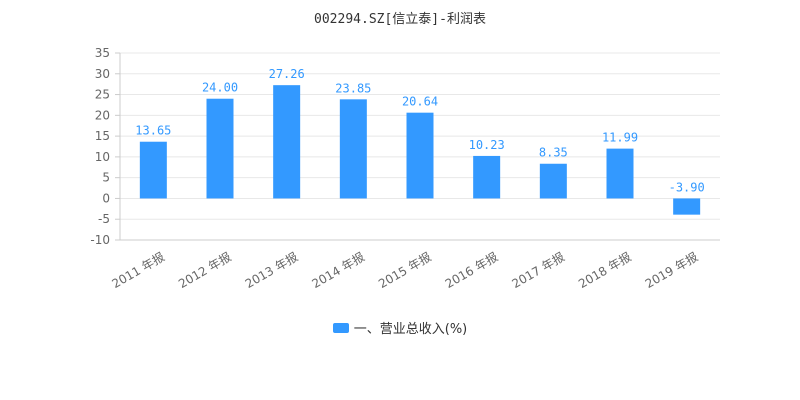 The width and height of the screenshot is (800, 400). Describe the element at coordinates (671, 270) in the screenshot. I see `x-category-label: 2019 年报` at that location.